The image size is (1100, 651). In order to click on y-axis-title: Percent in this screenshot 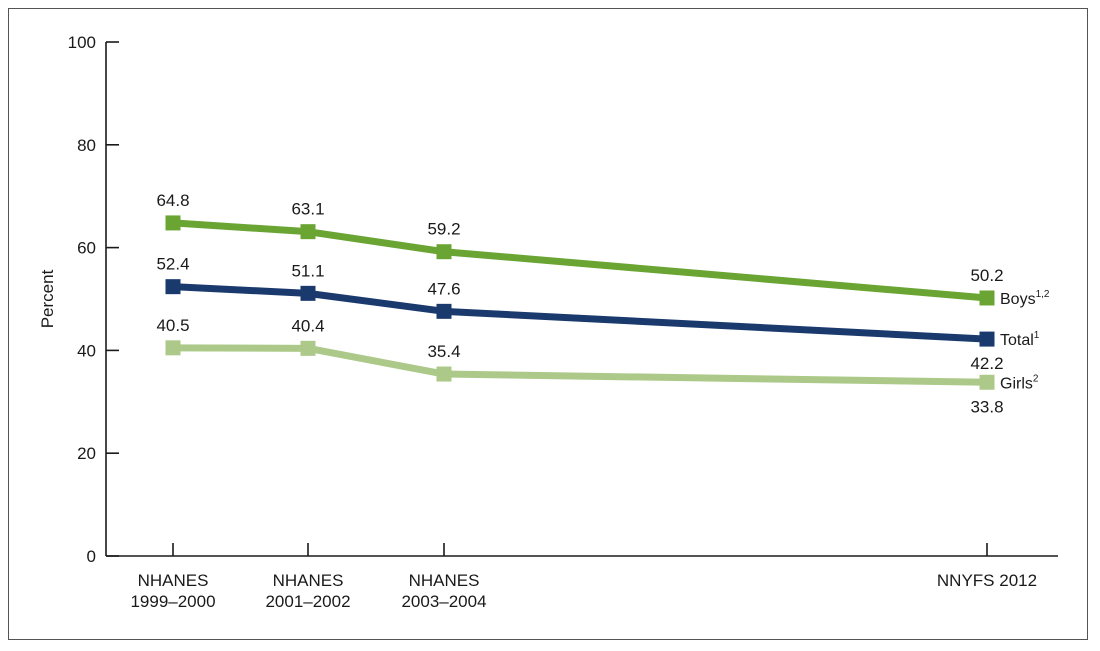, I will do `click(47, 298)`.